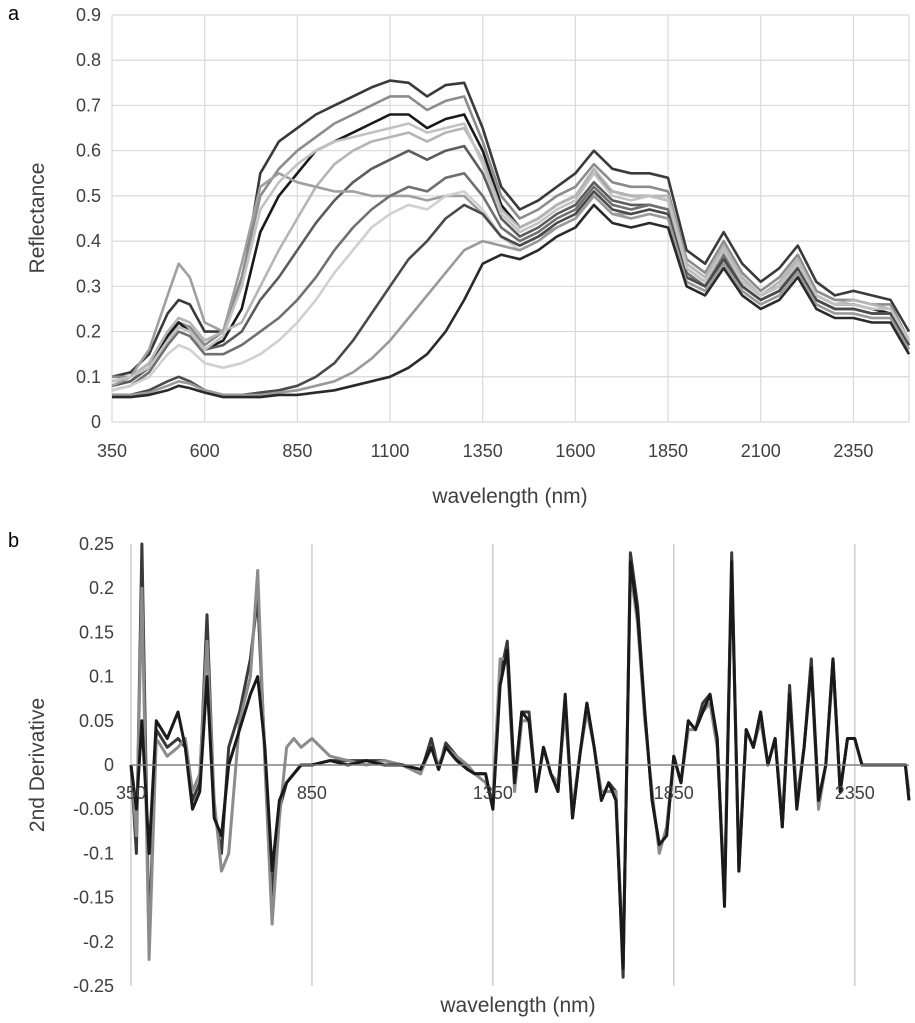 This screenshot has width=915, height=1023. I want to click on reflectance-y-tick-label: 0.6, so click(88, 151).